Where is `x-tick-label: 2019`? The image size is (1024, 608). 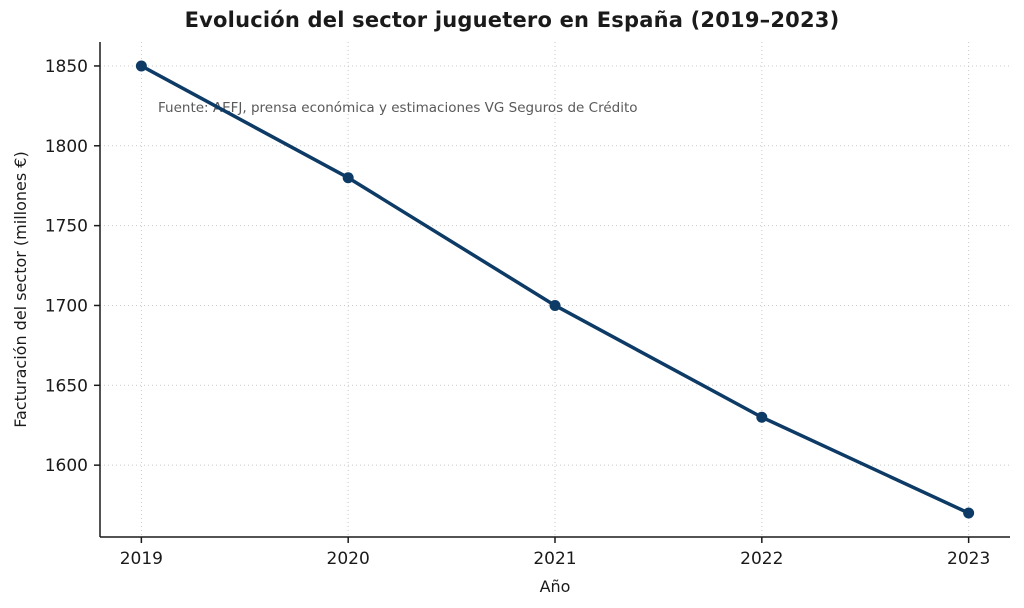 x-tick-label: 2019 is located at coordinates (141, 559).